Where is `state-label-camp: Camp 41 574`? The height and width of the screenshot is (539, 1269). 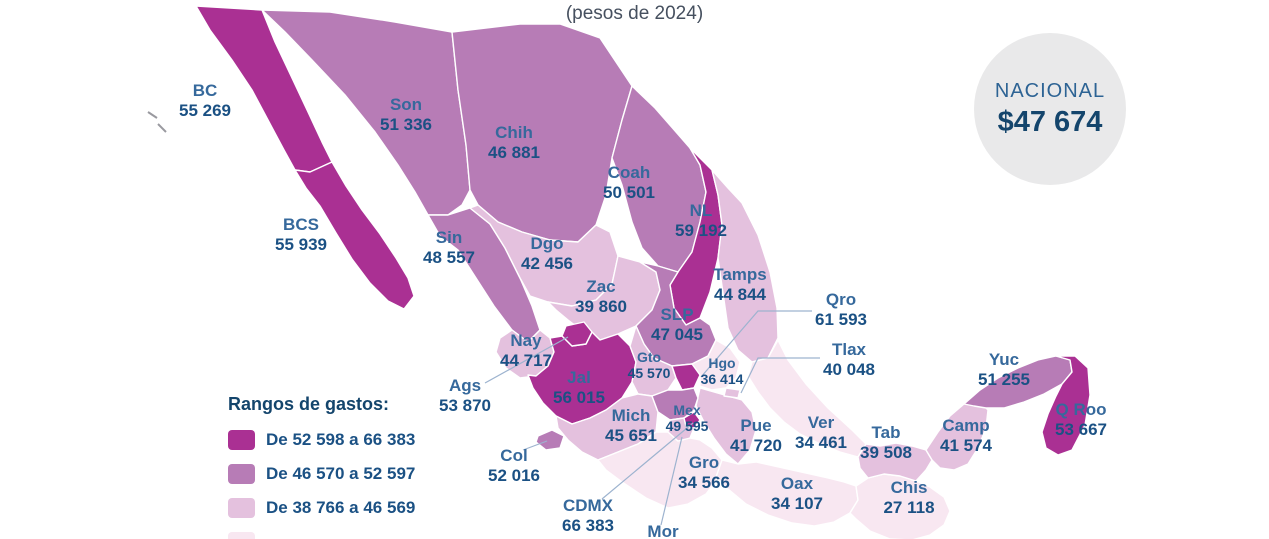 state-label-camp: Camp 41 574 is located at coordinates (966, 435).